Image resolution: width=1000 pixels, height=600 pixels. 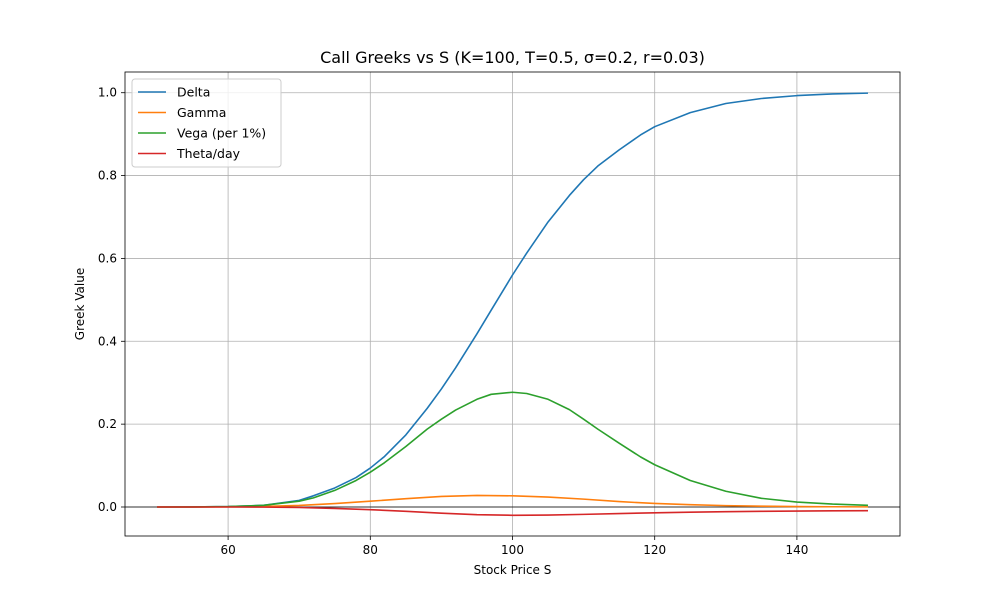 I want to click on y-tick-label: 0.6, so click(x=107, y=258).